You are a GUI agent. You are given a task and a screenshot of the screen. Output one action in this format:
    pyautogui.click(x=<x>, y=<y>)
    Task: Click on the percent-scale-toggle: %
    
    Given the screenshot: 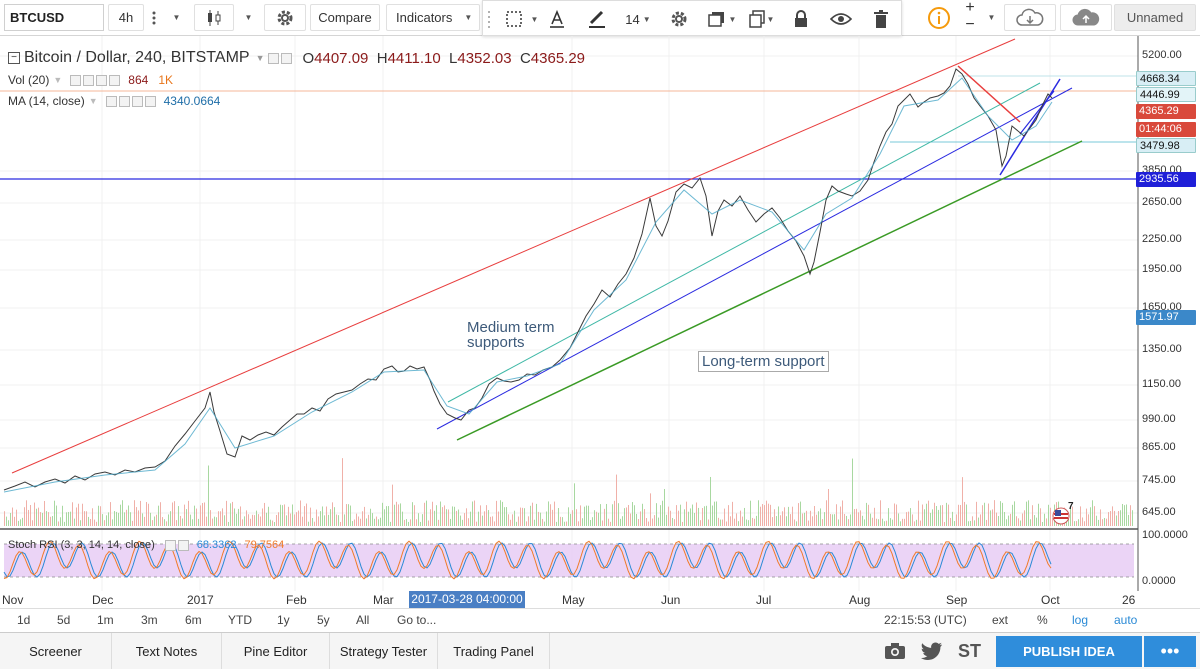 What is the action you would take?
    pyautogui.click(x=1042, y=620)
    